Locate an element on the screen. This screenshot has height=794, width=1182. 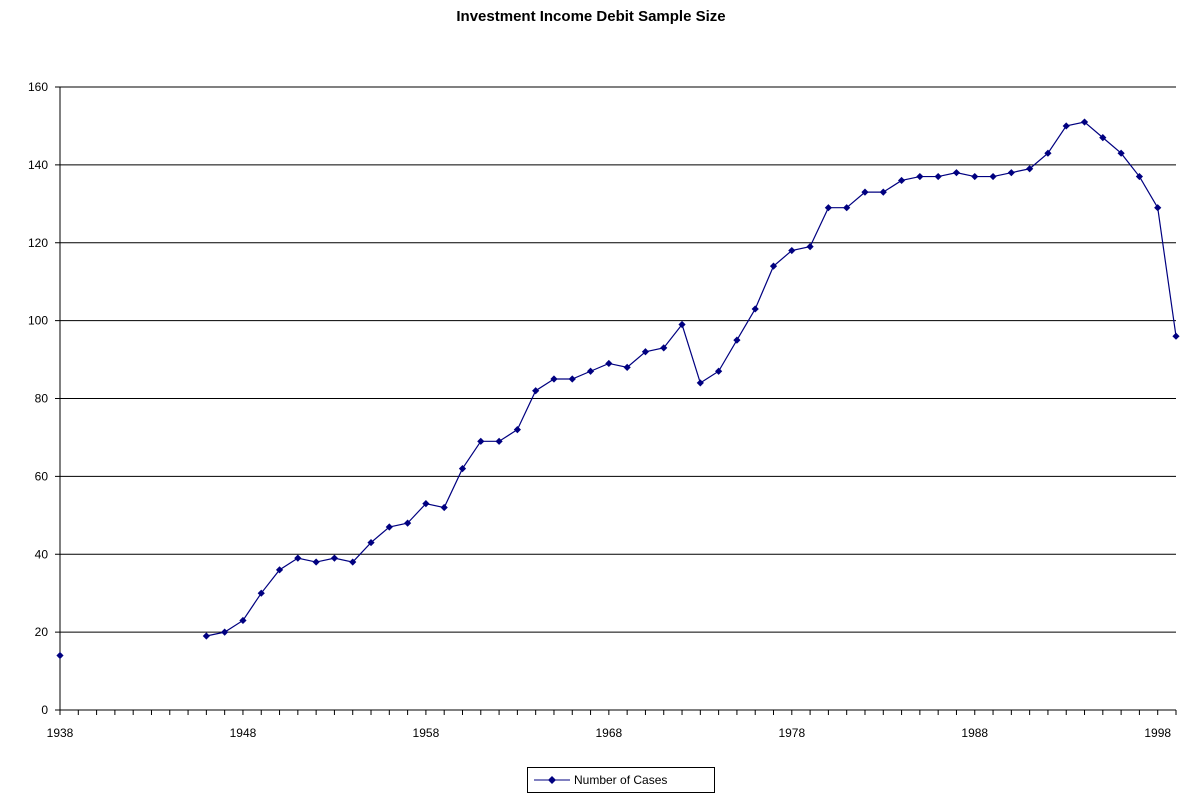
y-tick-label: 20 is located at coordinates (42, 632).